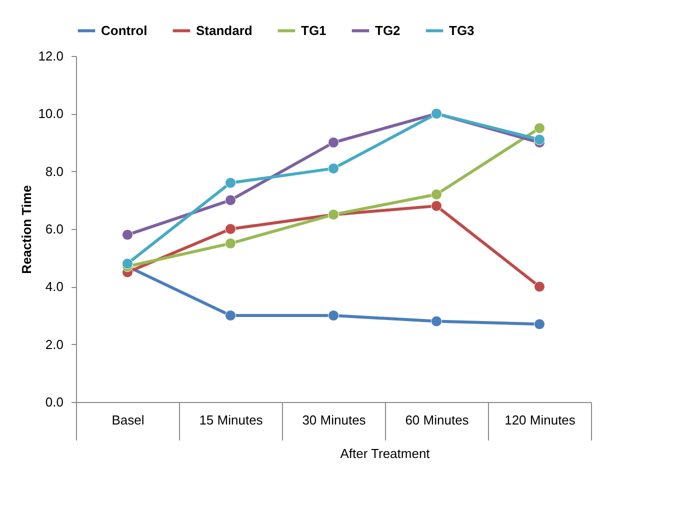 This screenshot has height=509, width=676. Describe the element at coordinates (54, 402) in the screenshot. I see `y-tick-label: 0.0` at that location.